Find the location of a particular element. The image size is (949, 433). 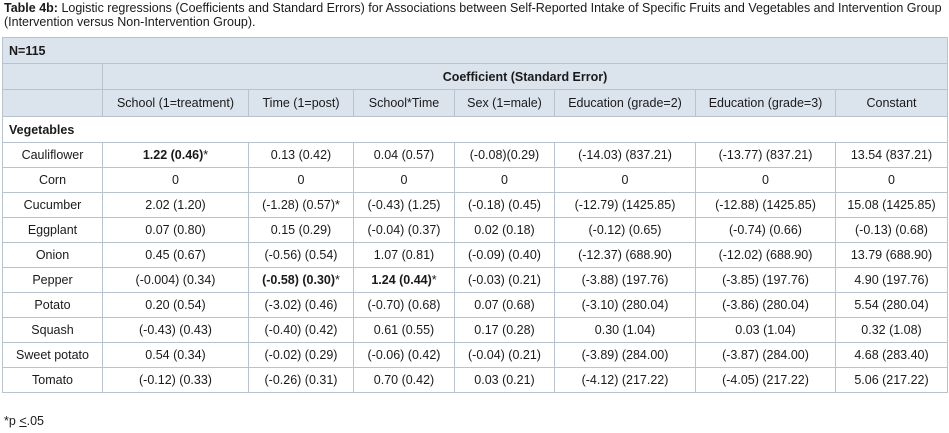

table-cell: (-0.43) (0.43) is located at coordinates (175, 330).